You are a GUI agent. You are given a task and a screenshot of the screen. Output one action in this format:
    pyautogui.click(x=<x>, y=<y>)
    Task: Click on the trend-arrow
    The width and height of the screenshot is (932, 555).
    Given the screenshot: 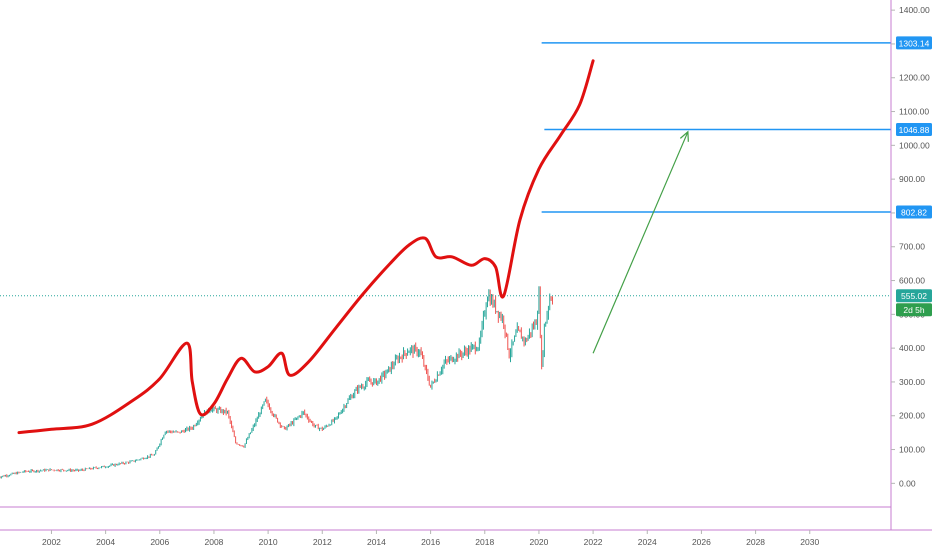 What is the action you would take?
    pyautogui.click(x=640, y=242)
    